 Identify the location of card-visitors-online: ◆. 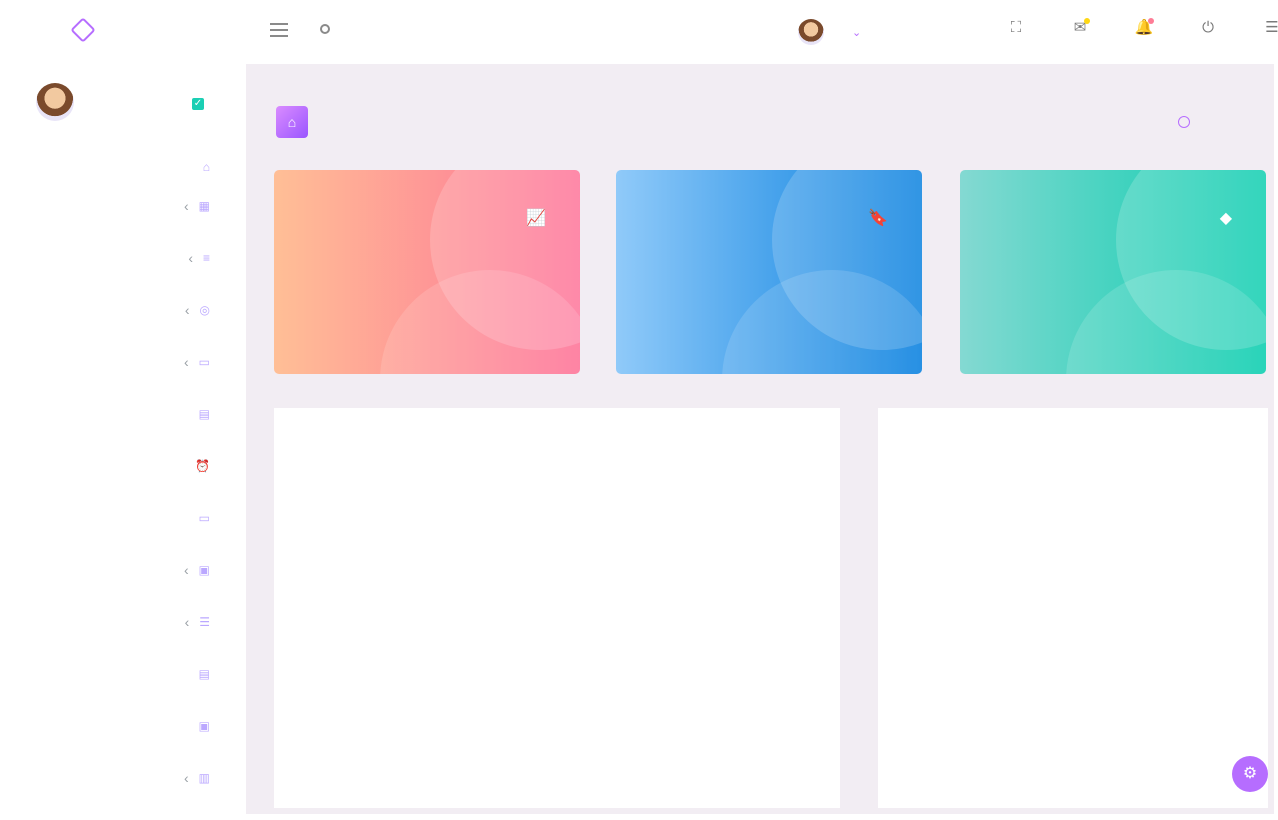
(1113, 272).